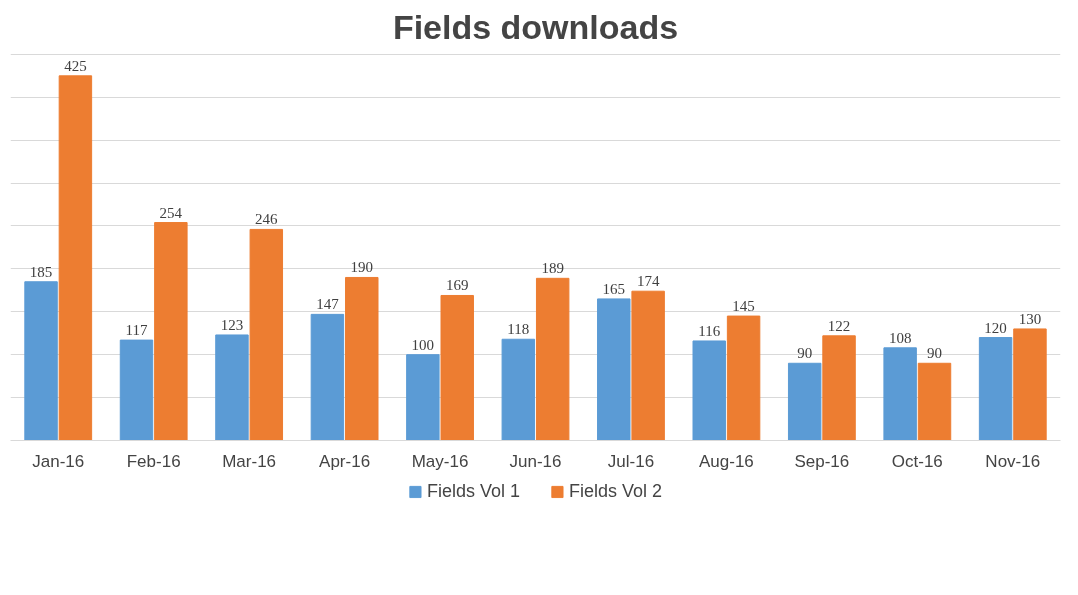  What do you see at coordinates (75, 65) in the screenshot?
I see `data-label: 425` at bounding box center [75, 65].